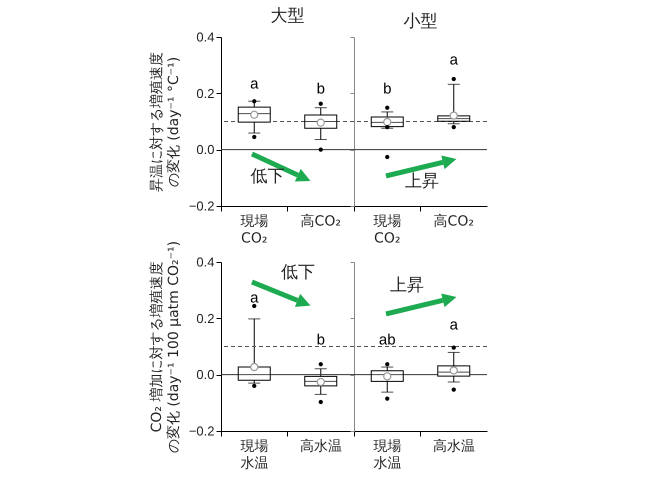 This screenshot has height=479, width=649. What do you see at coordinates (421, 22) in the screenshot?
I see `chart-title: 小型` at bounding box center [421, 22].